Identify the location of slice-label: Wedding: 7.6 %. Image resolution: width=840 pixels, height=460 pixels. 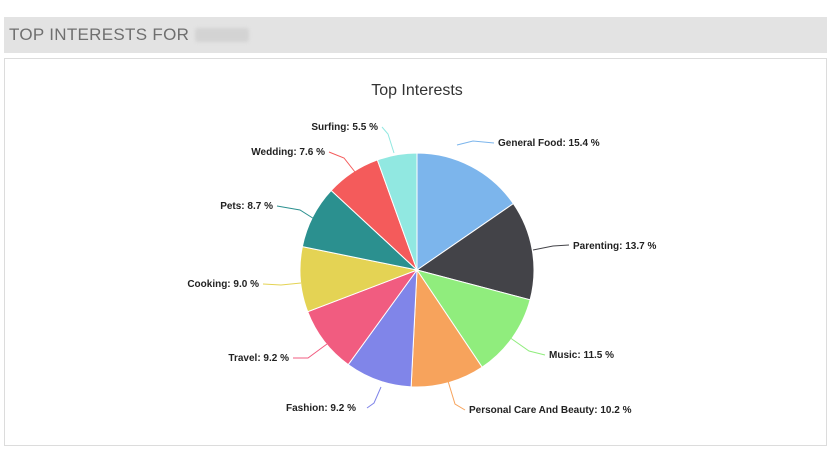
(288, 152).